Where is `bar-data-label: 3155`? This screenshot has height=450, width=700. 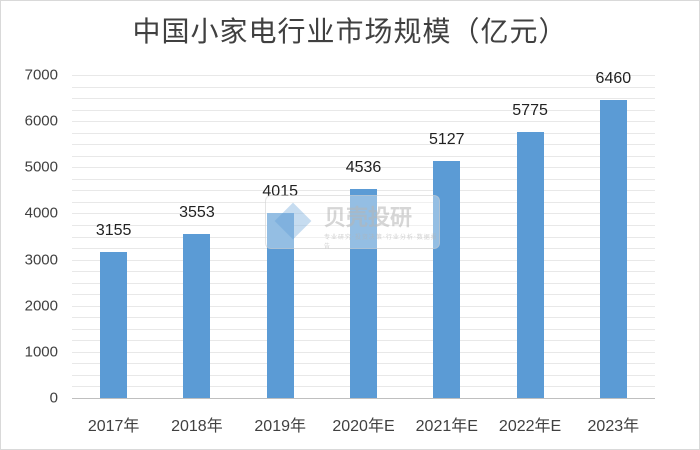 bar-data-label: 3155 is located at coordinates (113, 231).